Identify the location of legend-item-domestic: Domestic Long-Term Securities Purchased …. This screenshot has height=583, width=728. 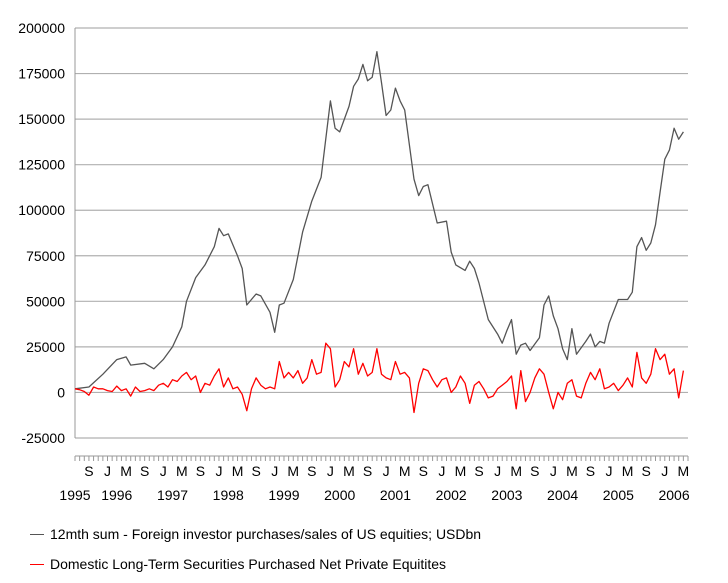
(238, 564).